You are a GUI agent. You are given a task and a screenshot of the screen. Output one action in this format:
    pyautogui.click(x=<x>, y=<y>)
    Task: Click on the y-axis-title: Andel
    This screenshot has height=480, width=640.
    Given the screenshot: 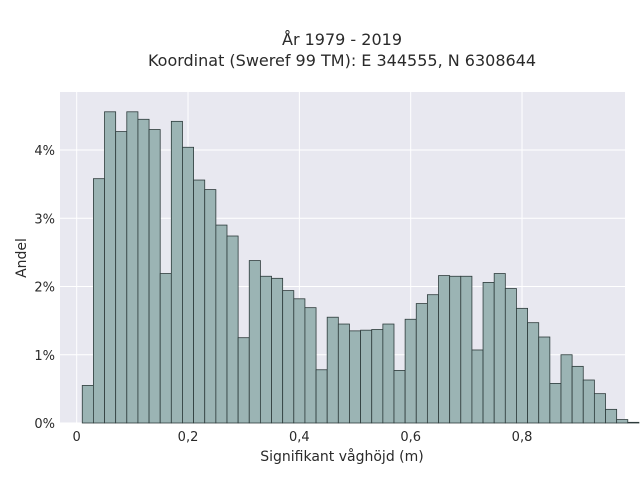 What is the action you would take?
    pyautogui.click(x=22, y=258)
    